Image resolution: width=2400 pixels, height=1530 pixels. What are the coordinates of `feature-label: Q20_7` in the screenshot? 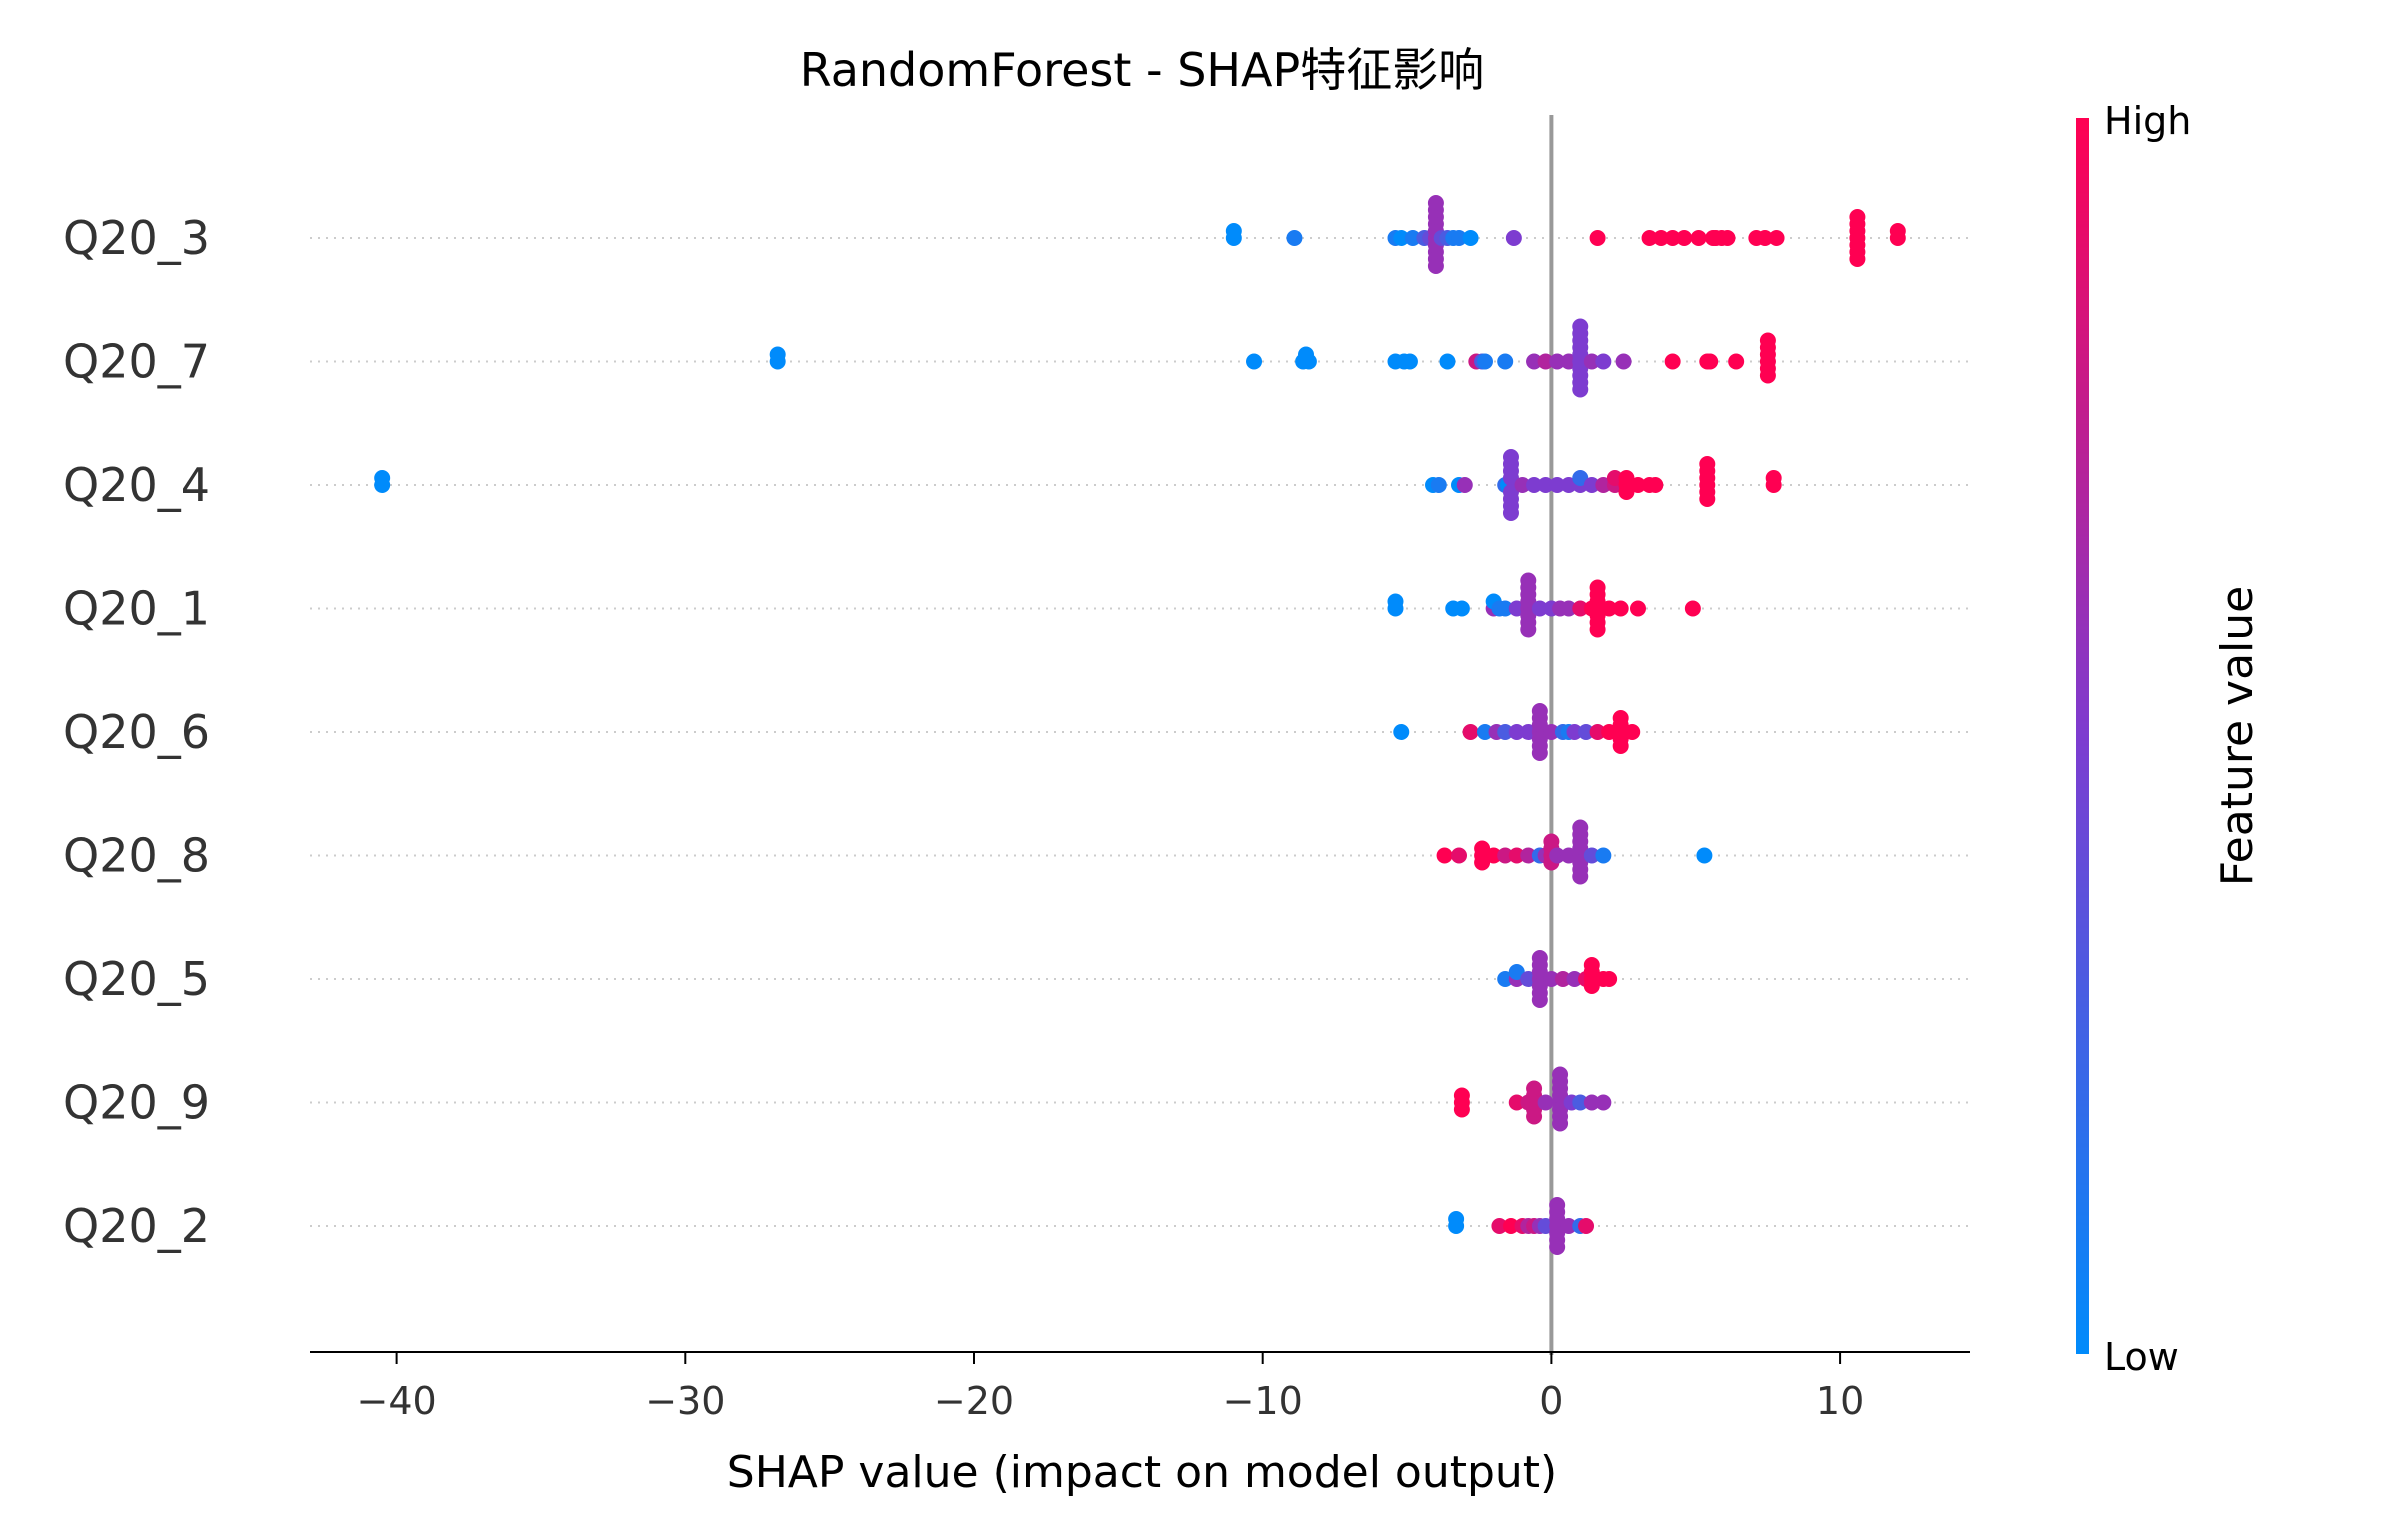 It's located at (136, 362).